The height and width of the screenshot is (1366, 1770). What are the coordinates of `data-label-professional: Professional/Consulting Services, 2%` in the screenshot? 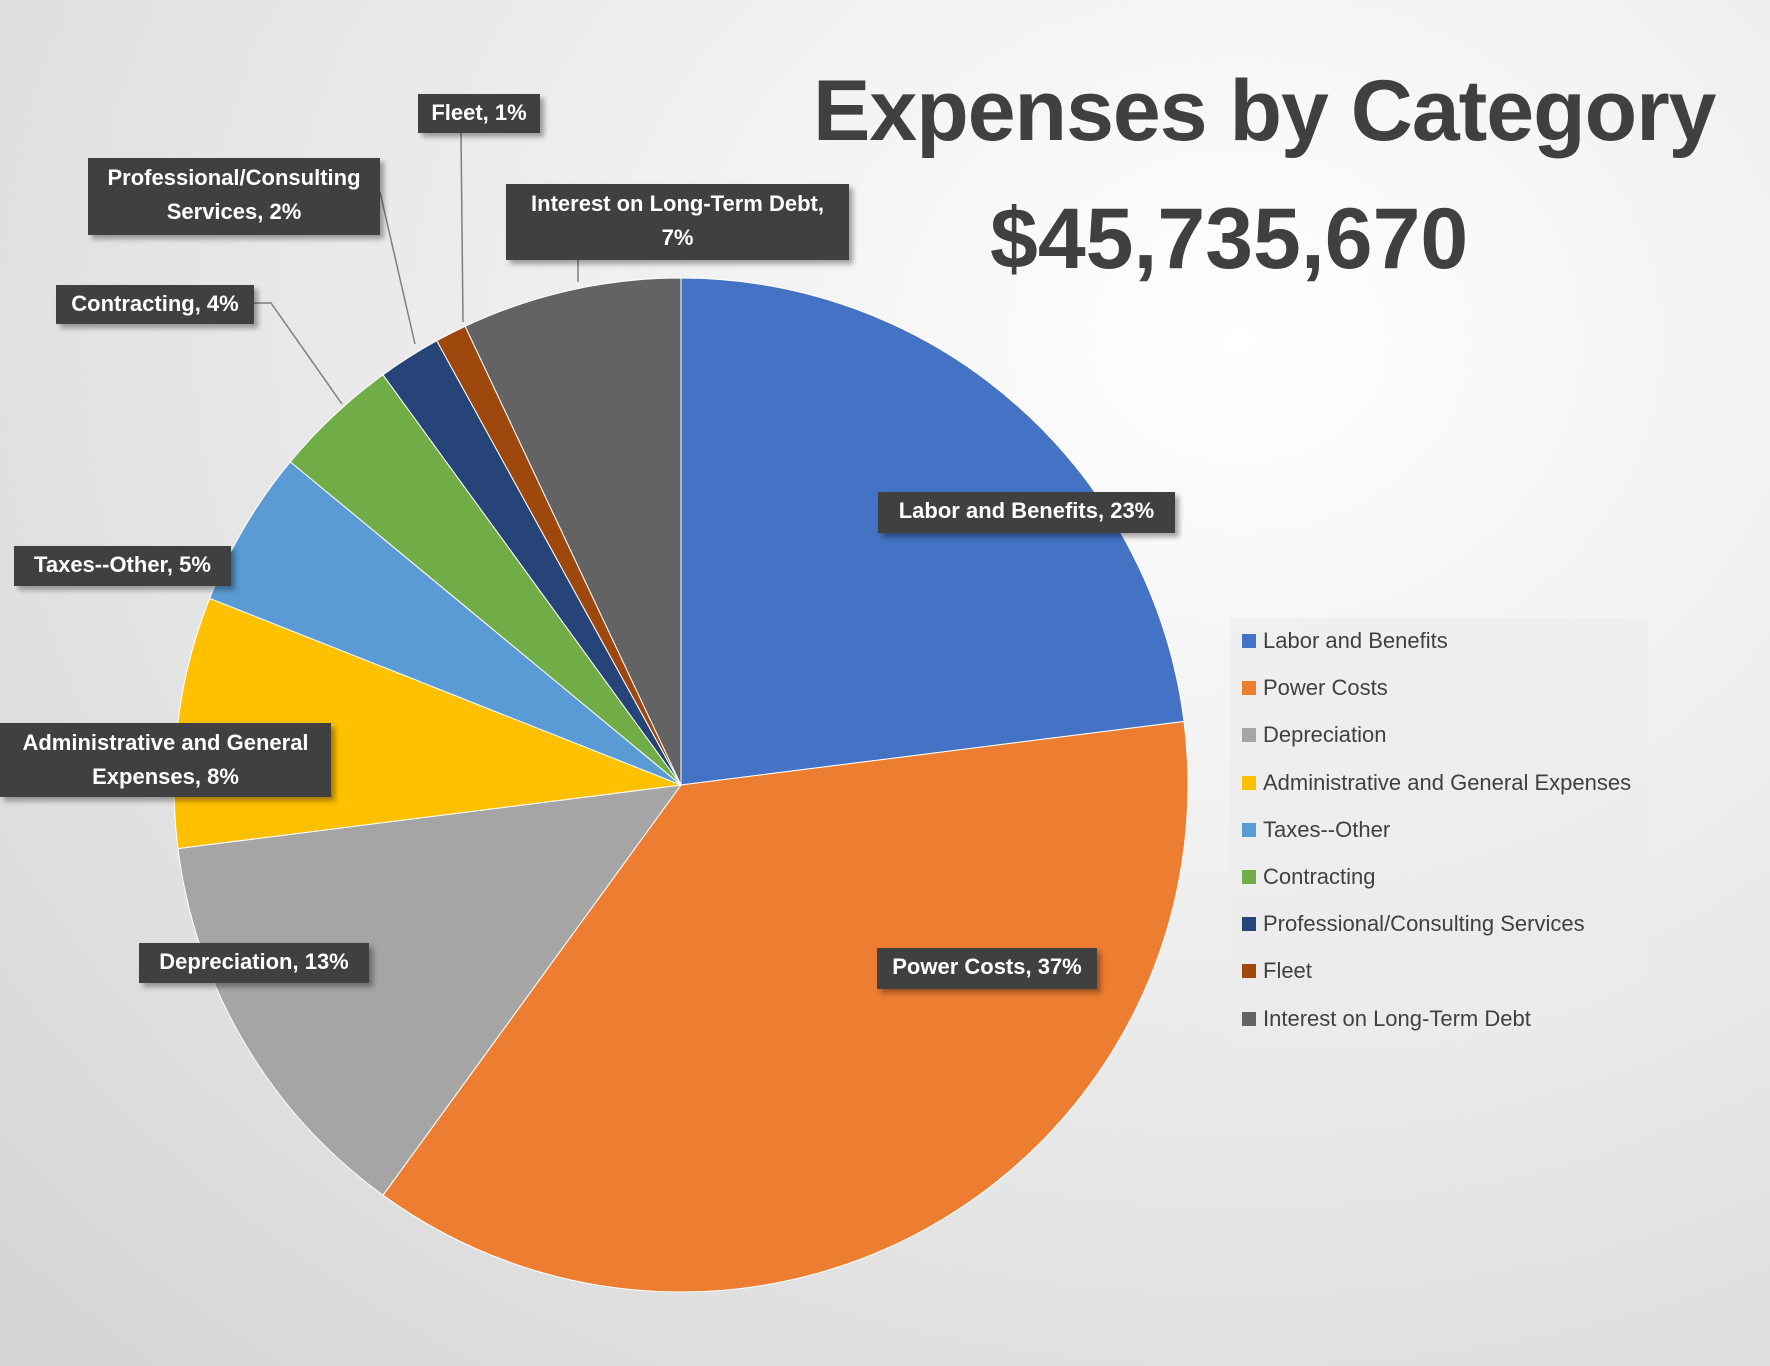 It's located at (234, 196).